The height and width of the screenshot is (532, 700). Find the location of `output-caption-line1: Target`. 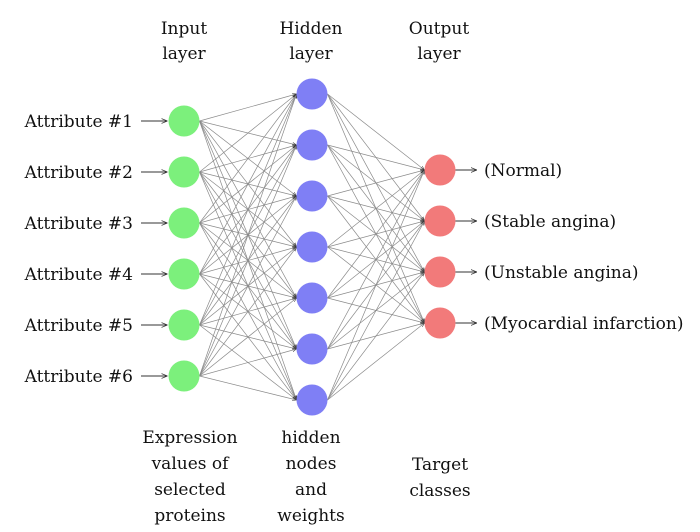

output-caption-line1: Target is located at coordinates (440, 465).